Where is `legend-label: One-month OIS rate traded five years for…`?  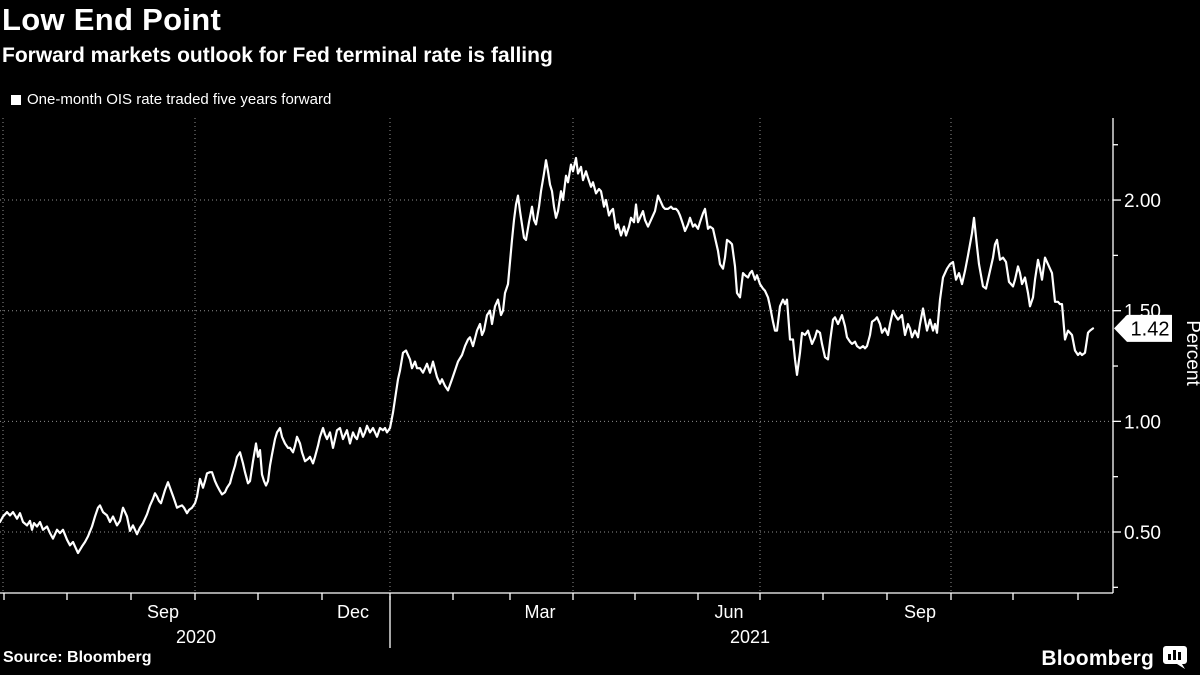 legend-label: One-month OIS rate traded five years for… is located at coordinates (179, 99).